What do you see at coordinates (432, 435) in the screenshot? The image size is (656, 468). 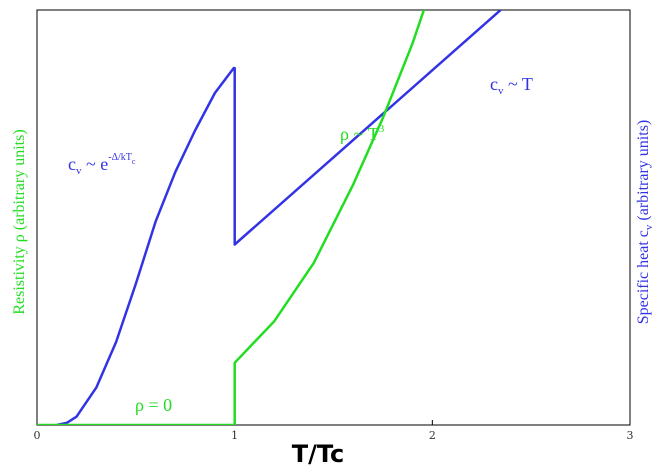 I see `x-tick-label-2: 2` at bounding box center [432, 435].